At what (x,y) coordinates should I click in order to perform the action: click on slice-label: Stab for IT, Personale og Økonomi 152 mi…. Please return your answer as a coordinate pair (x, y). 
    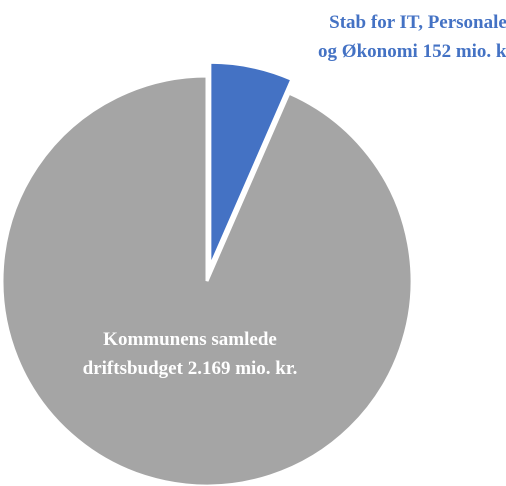
    Looking at the image, I should click on (412, 37).